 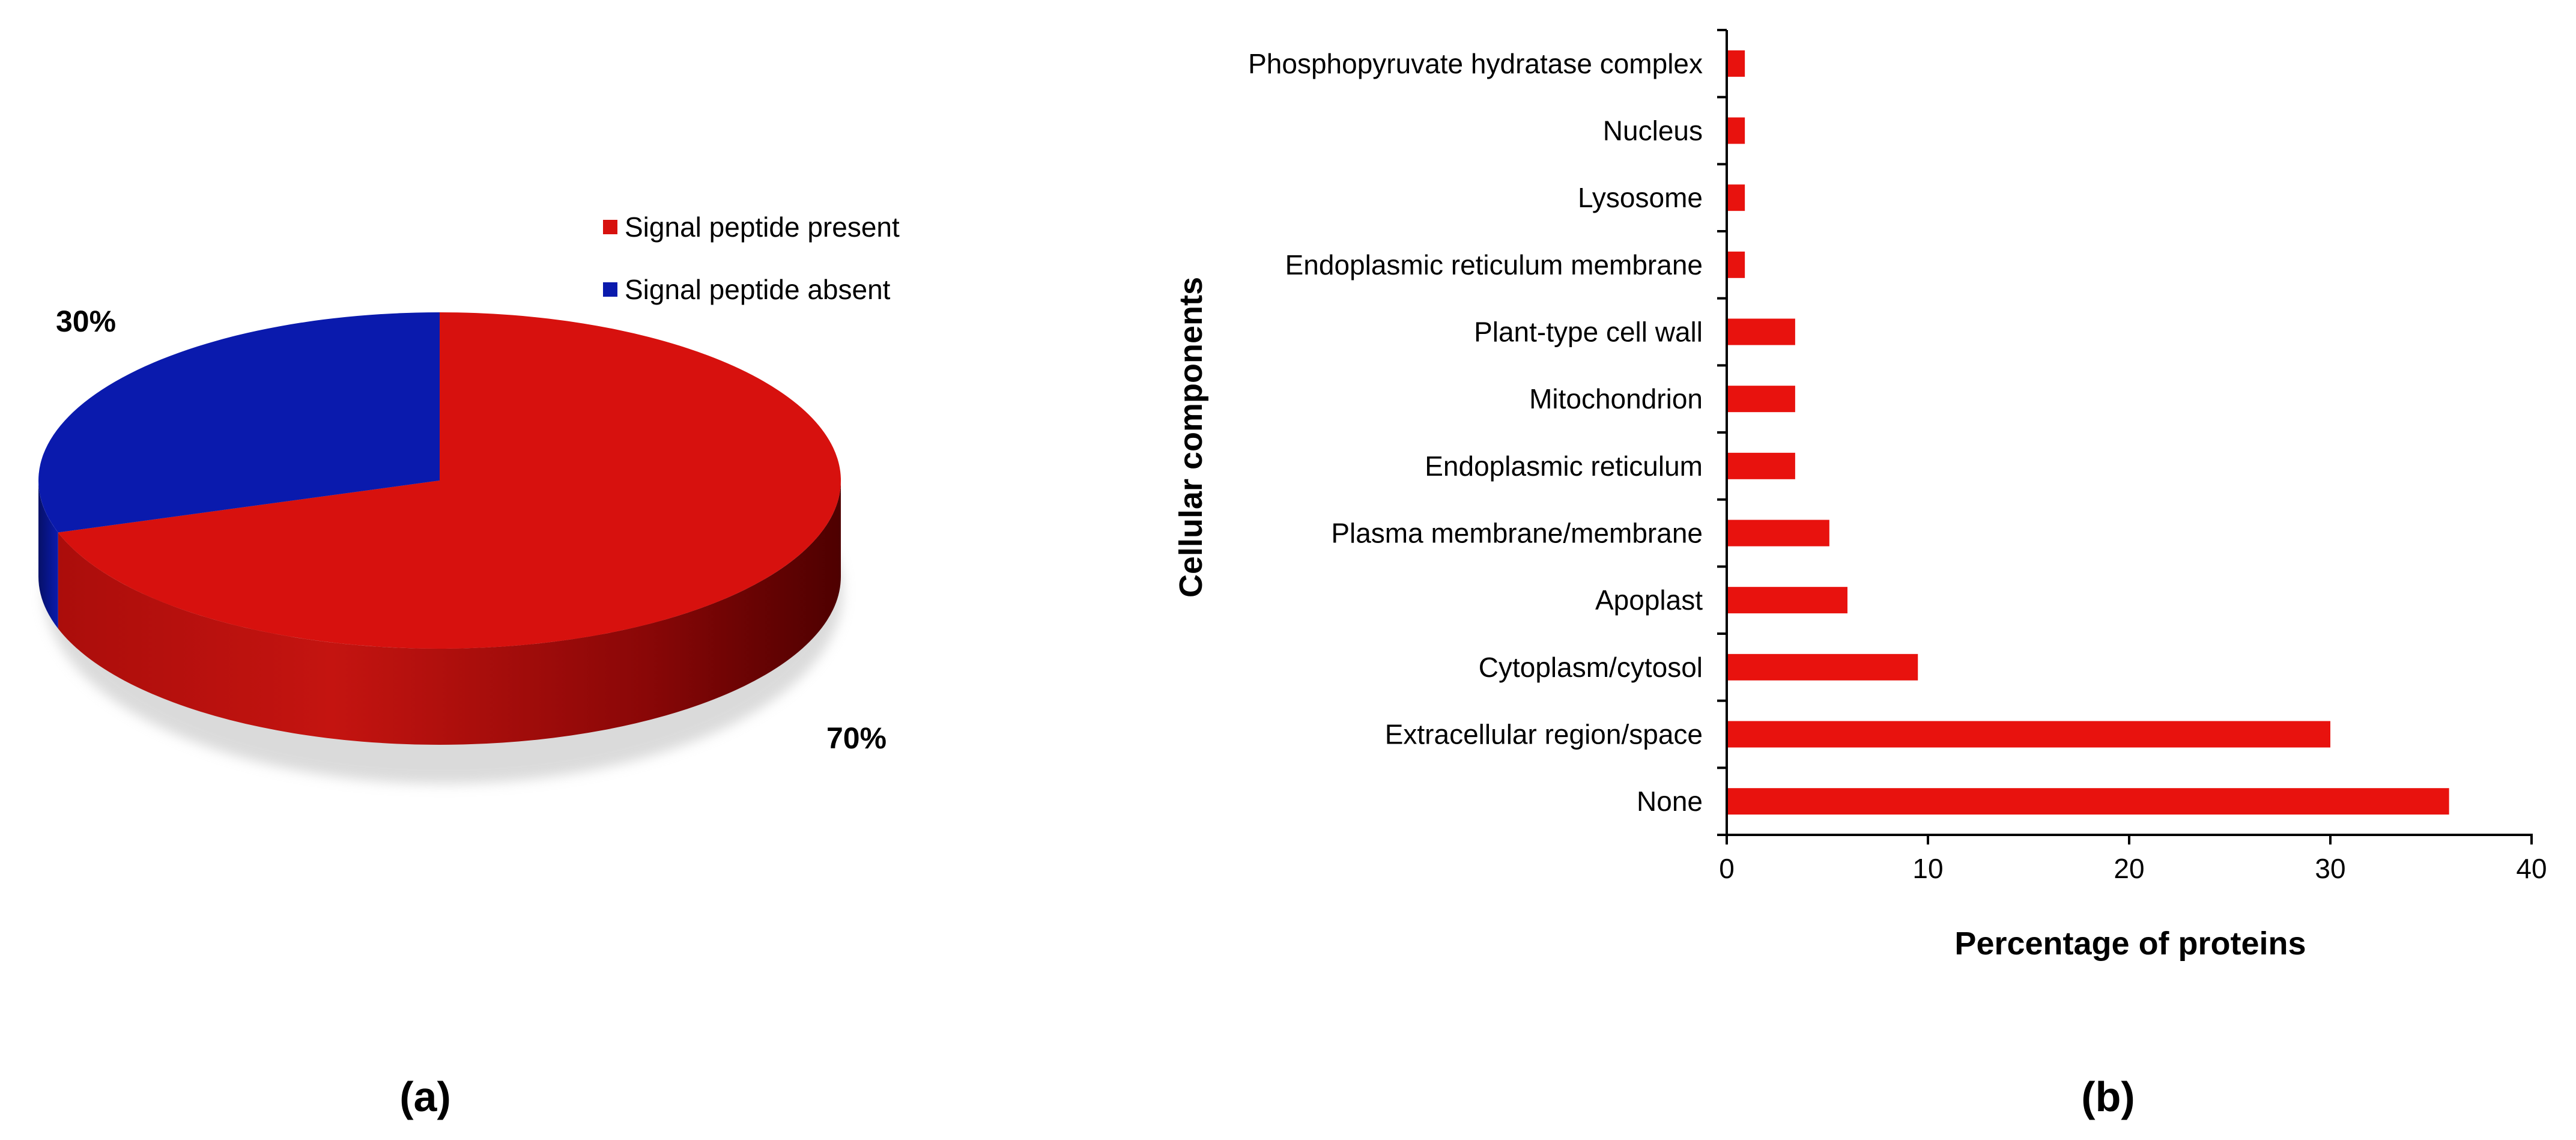 I want to click on bar-mitochondrion, so click(x=1761, y=399).